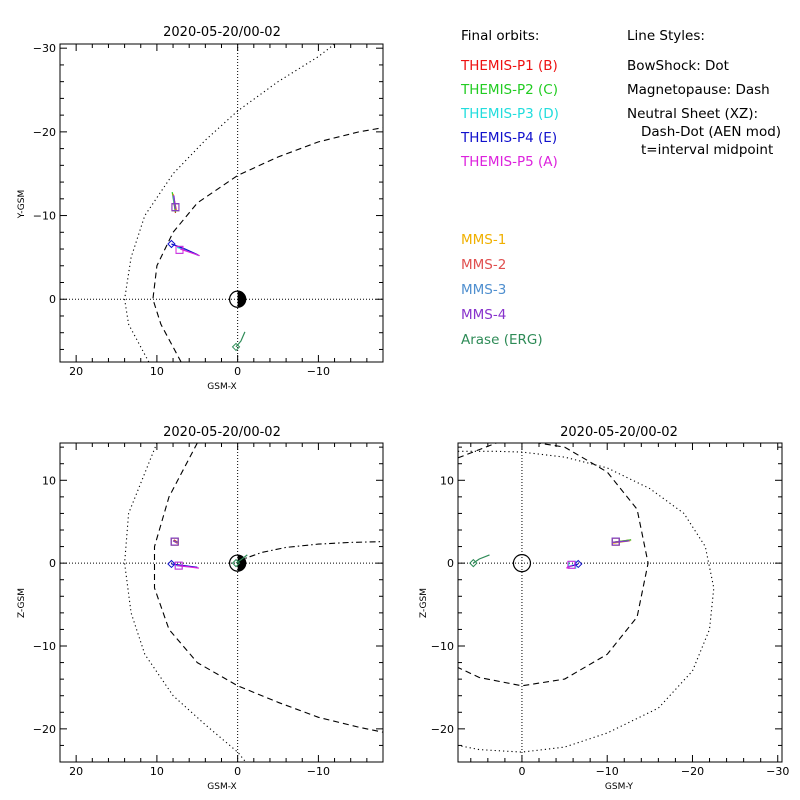 This screenshot has width=800, height=800. I want to click on legend-themis-p2: THEMIS-P2 (C), so click(509, 90).